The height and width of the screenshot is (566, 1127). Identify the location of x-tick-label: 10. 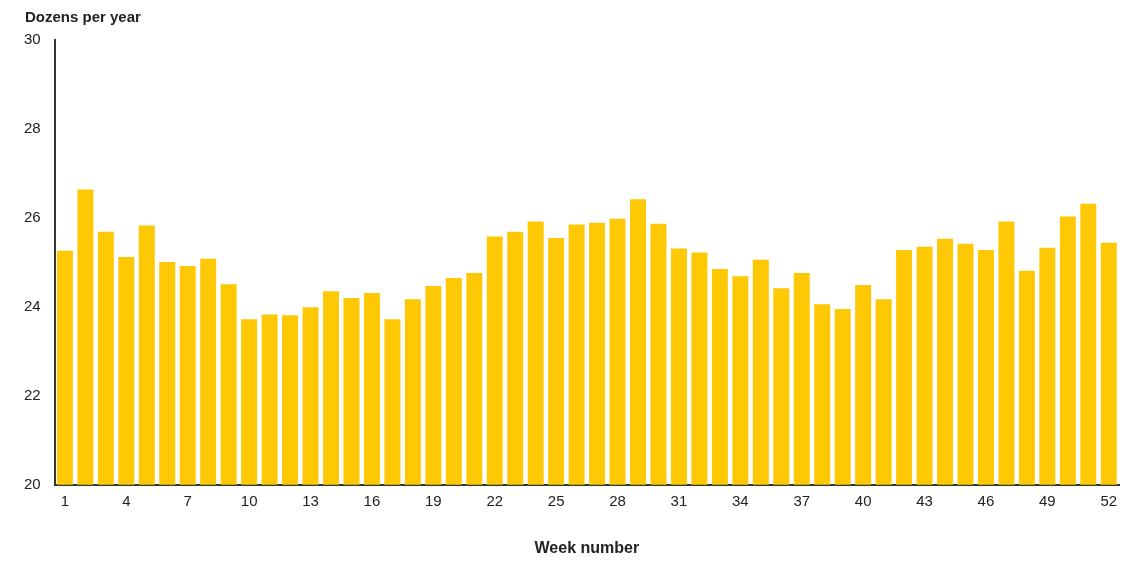
(249, 500).